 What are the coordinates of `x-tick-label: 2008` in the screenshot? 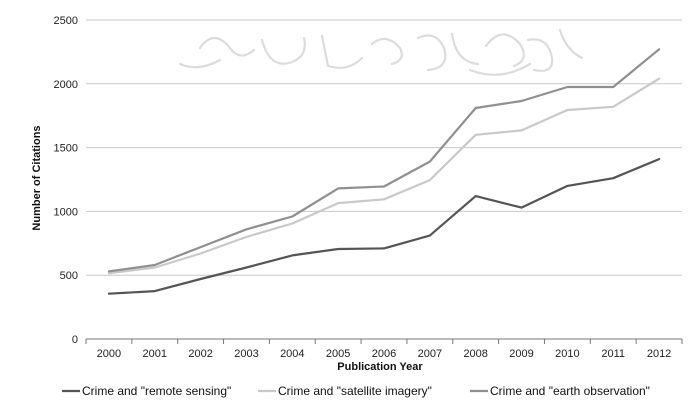 It's located at (475, 354).